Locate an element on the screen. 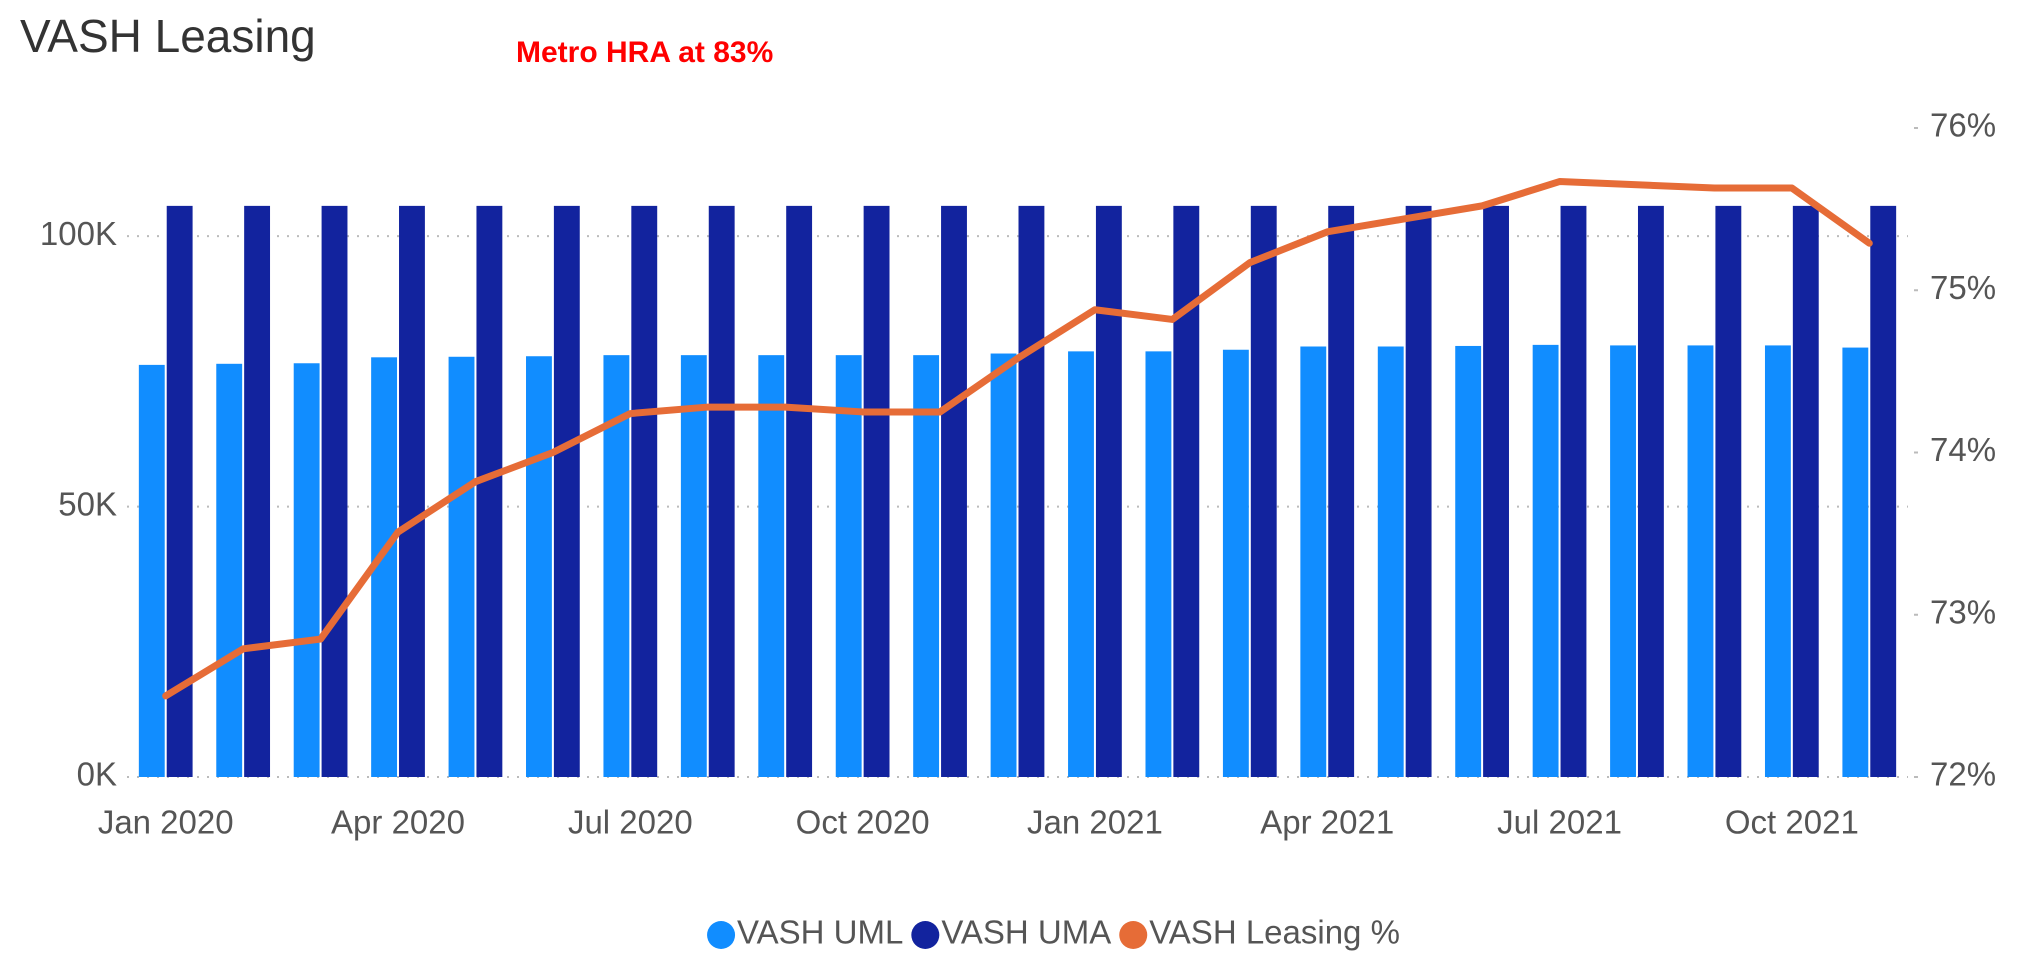 The image size is (2031, 980). y2-tick-label: 74% is located at coordinates (1963, 449).